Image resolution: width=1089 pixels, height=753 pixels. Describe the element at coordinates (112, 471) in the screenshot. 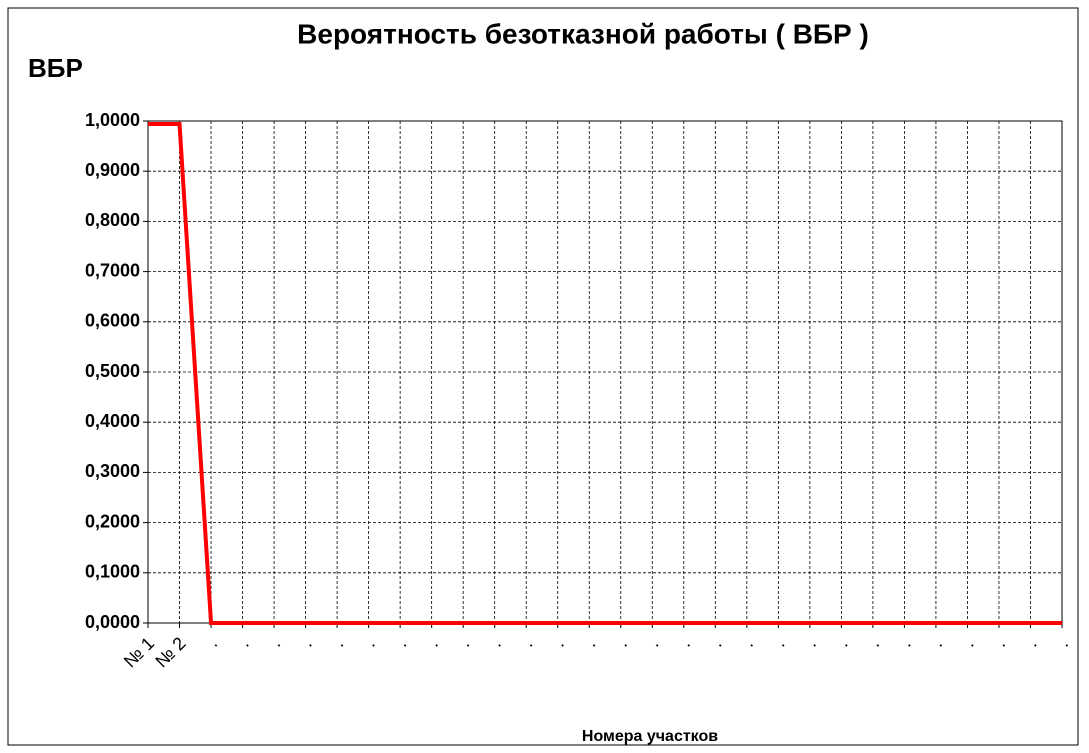

I see `y-tick-label: 0,3000` at that location.